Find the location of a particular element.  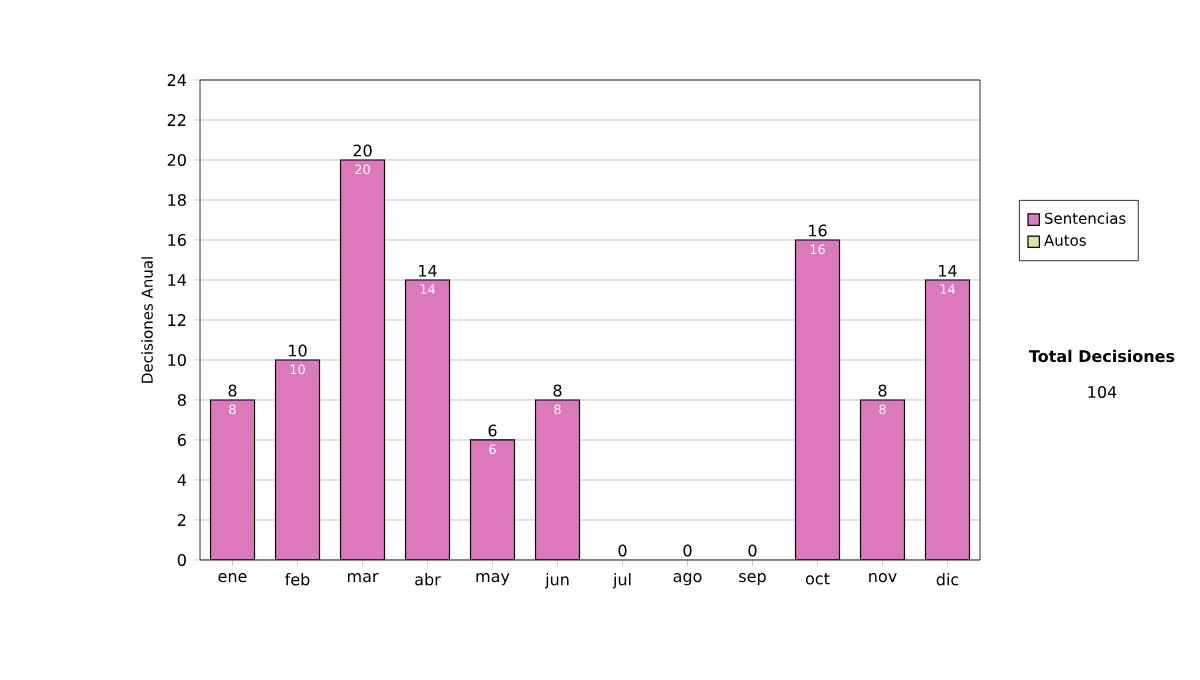

x-tick-label: jul is located at coordinates (621, 581).